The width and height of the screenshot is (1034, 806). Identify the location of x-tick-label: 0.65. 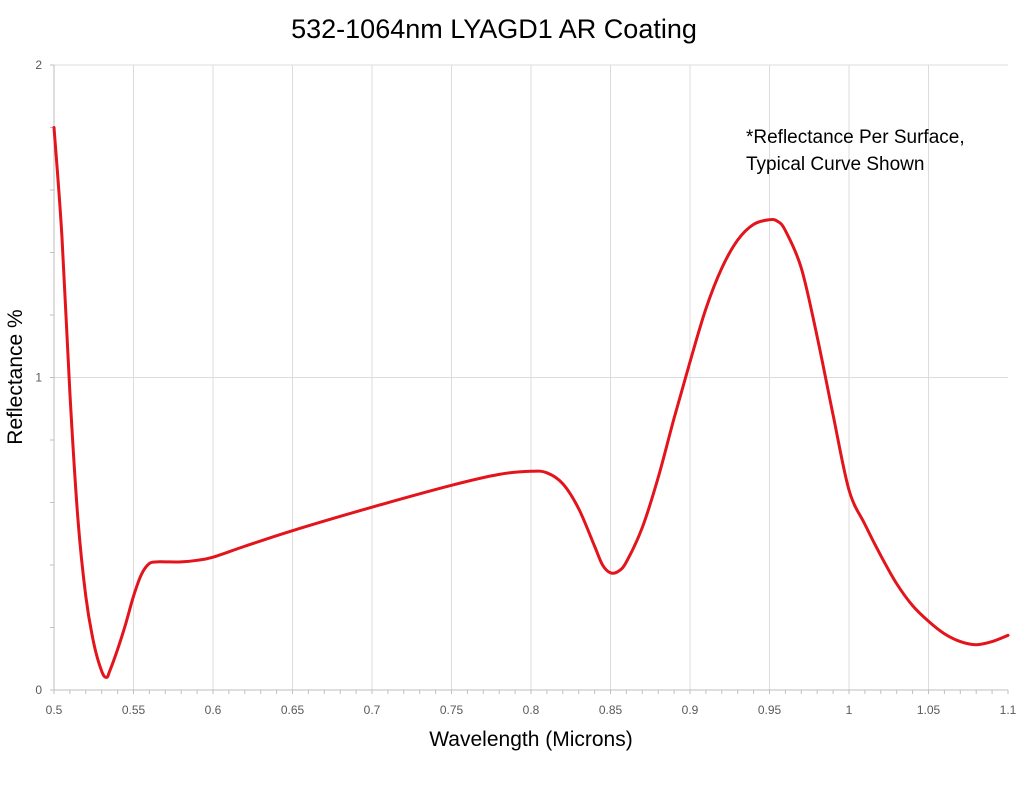
(293, 710).